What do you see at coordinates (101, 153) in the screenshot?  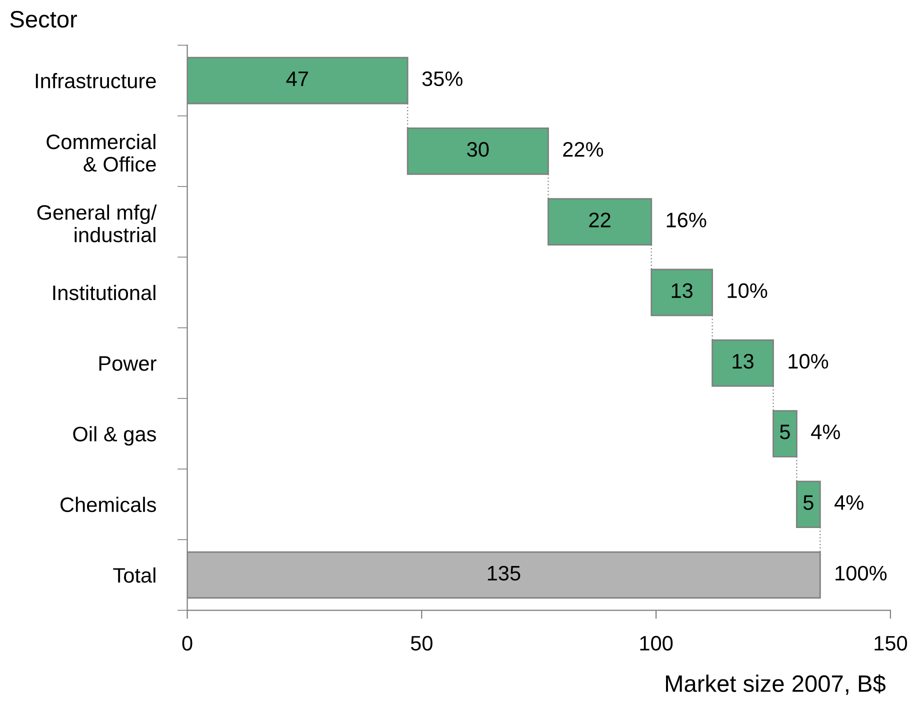 I see `y-tick-label: Commercial & Office` at bounding box center [101, 153].